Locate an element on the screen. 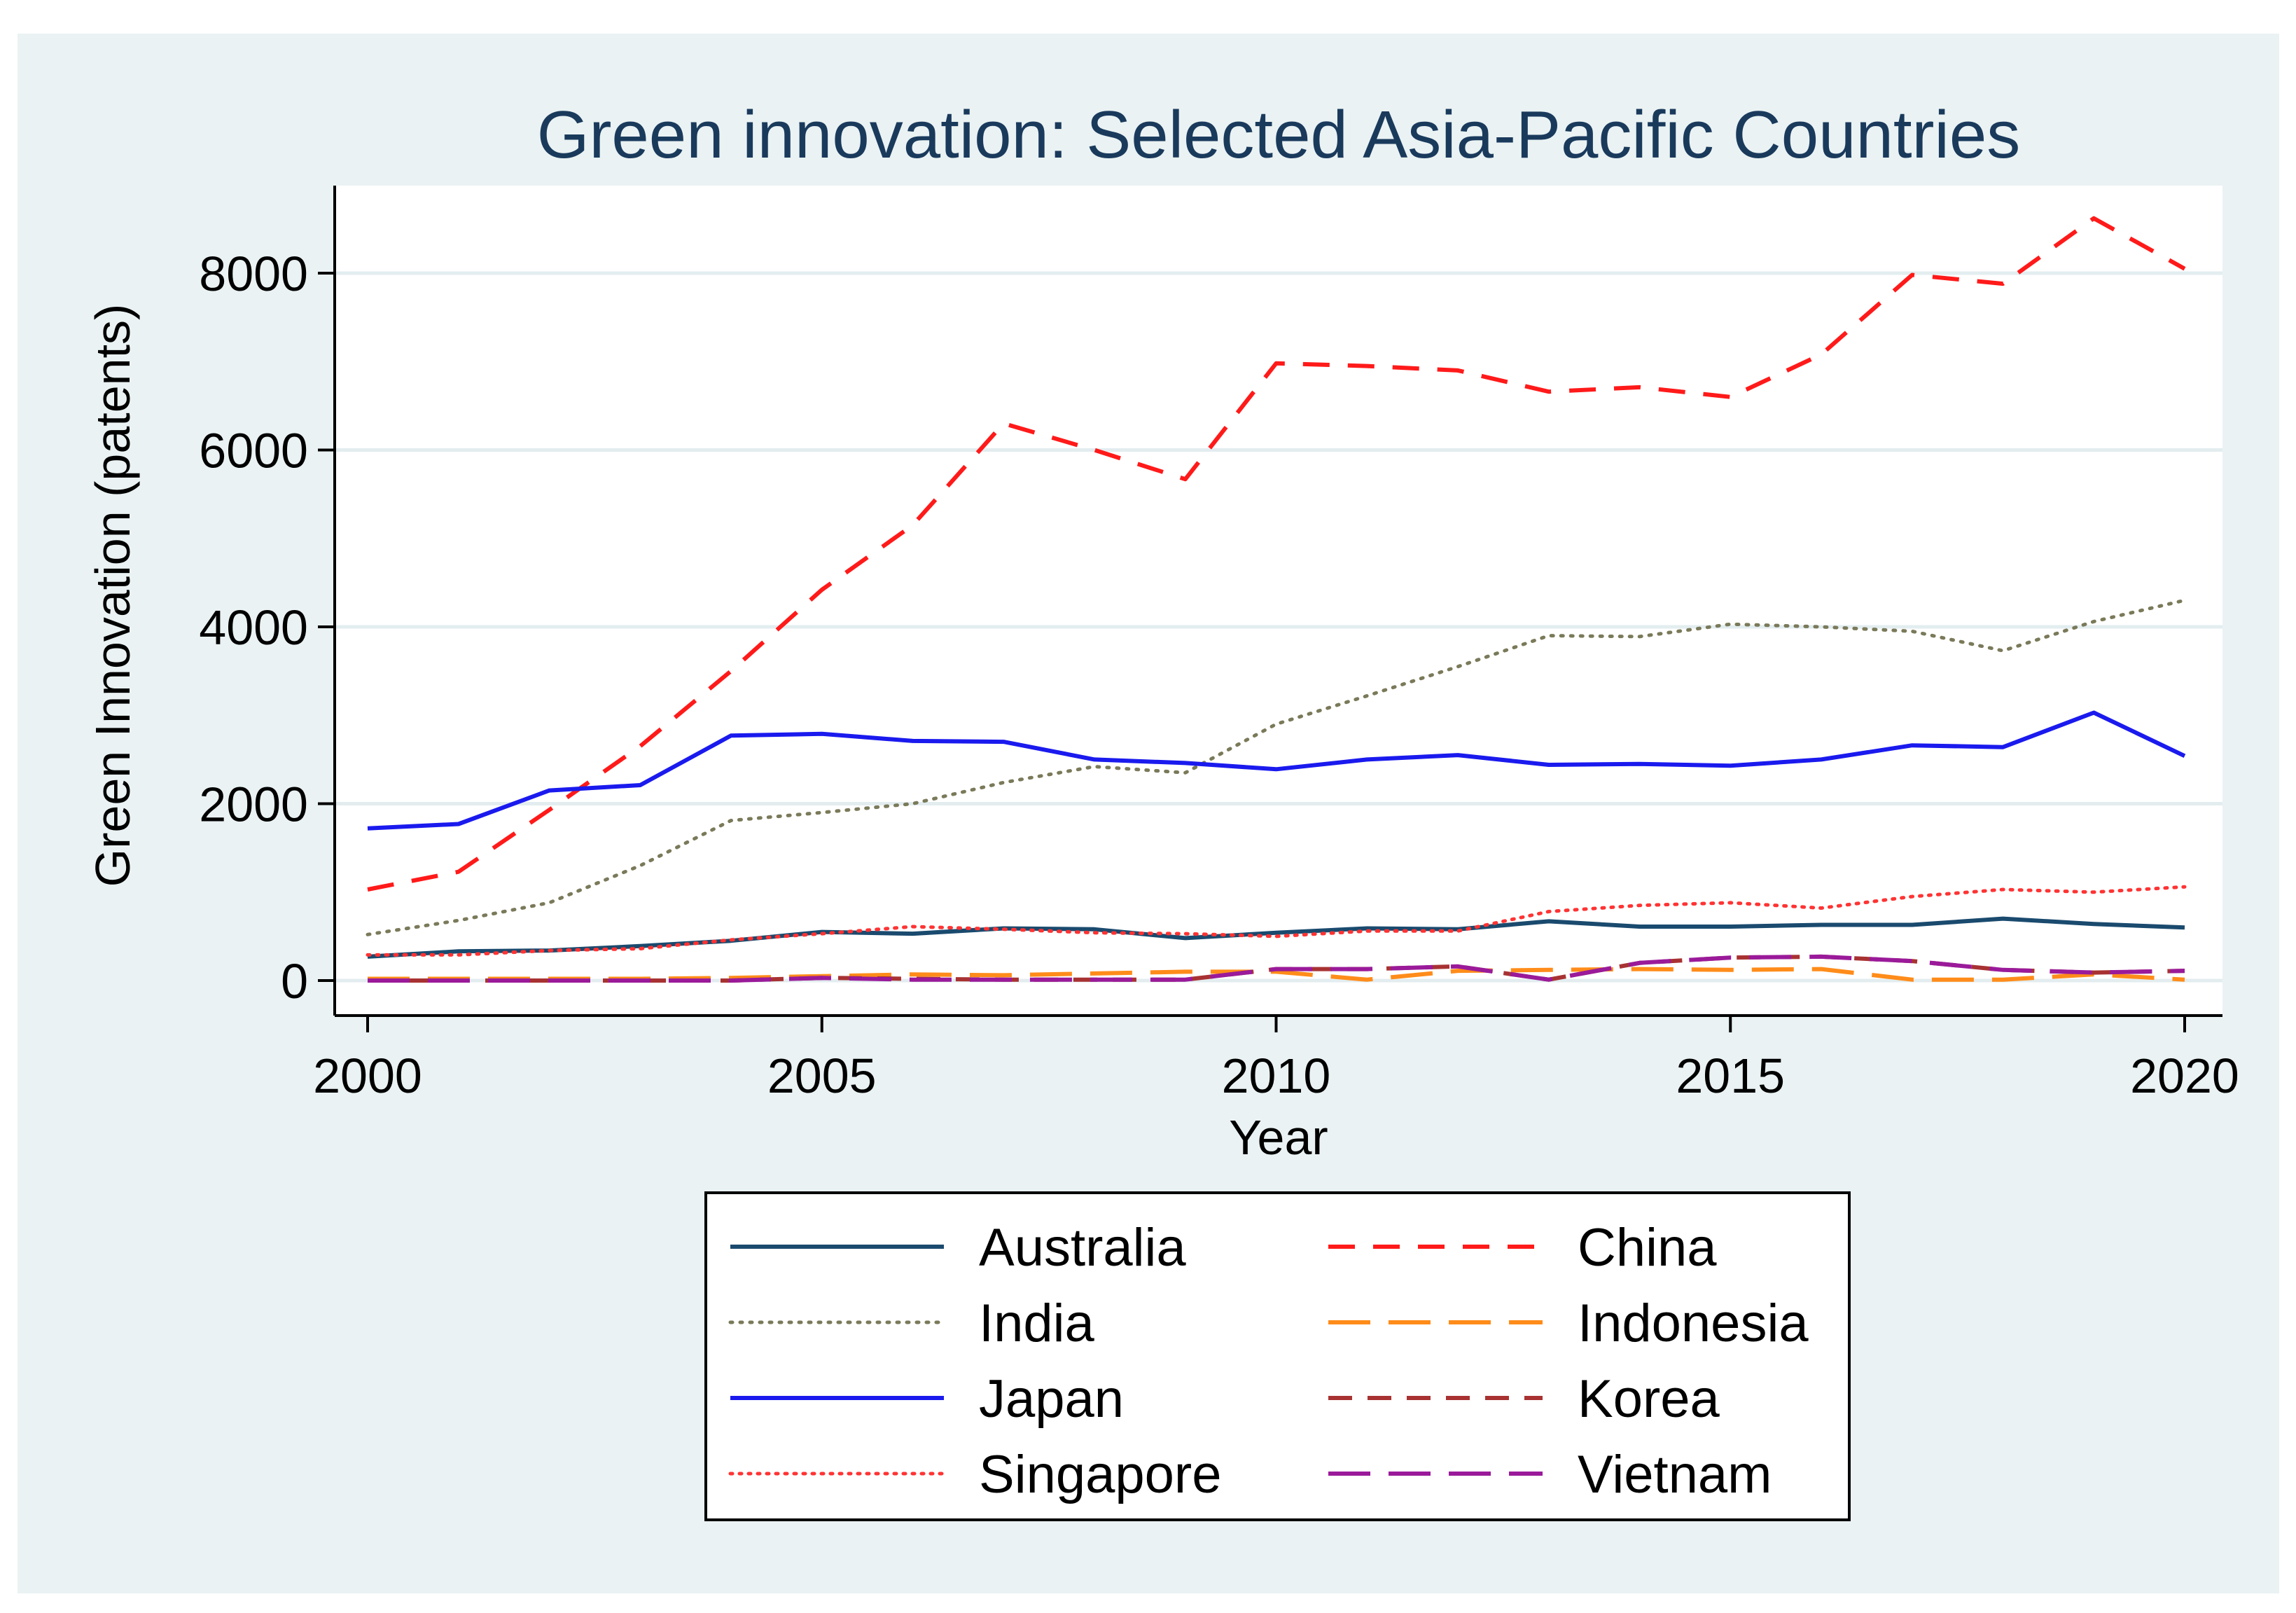  x-tick-label-3: 2015 is located at coordinates (1730, 1075).